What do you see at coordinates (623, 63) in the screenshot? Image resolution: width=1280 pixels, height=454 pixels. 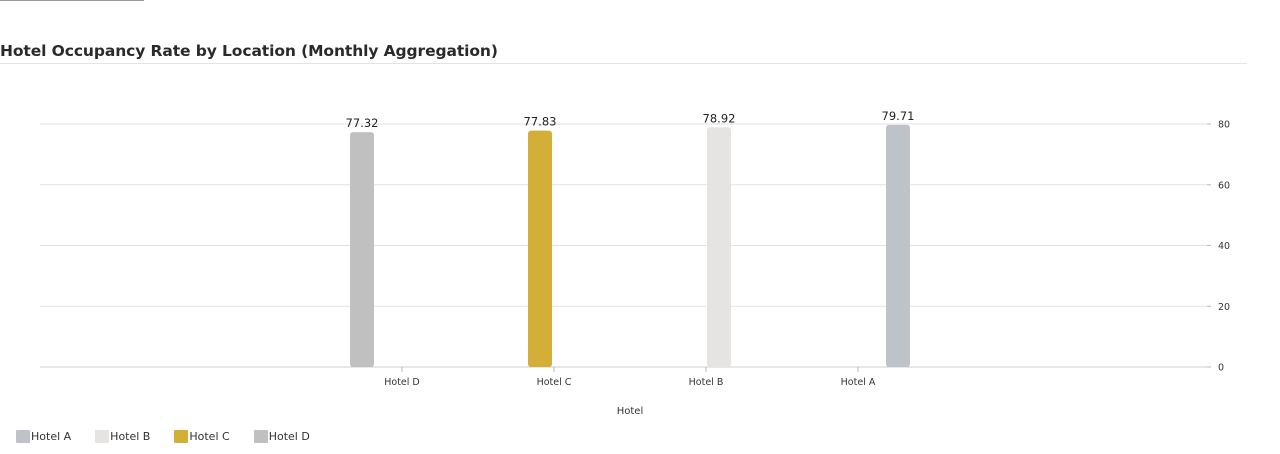 I see `title-divider` at bounding box center [623, 63].